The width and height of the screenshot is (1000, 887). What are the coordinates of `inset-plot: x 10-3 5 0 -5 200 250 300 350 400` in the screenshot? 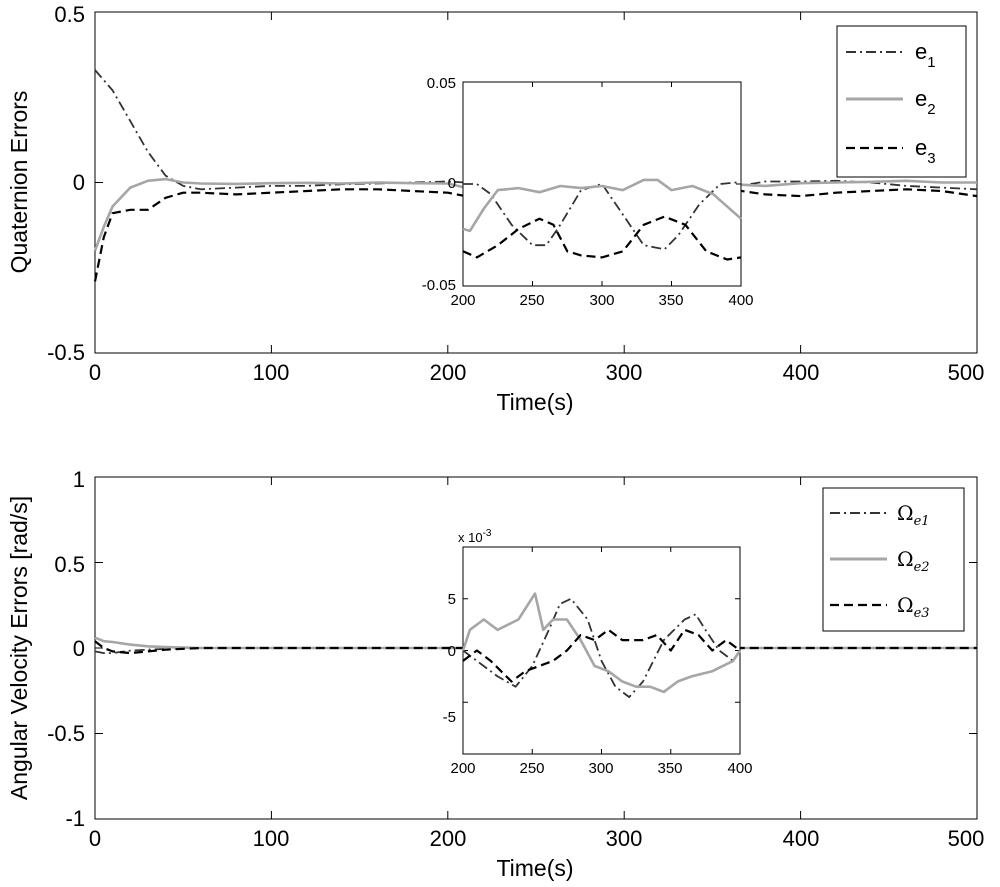 It's located at (598, 652).